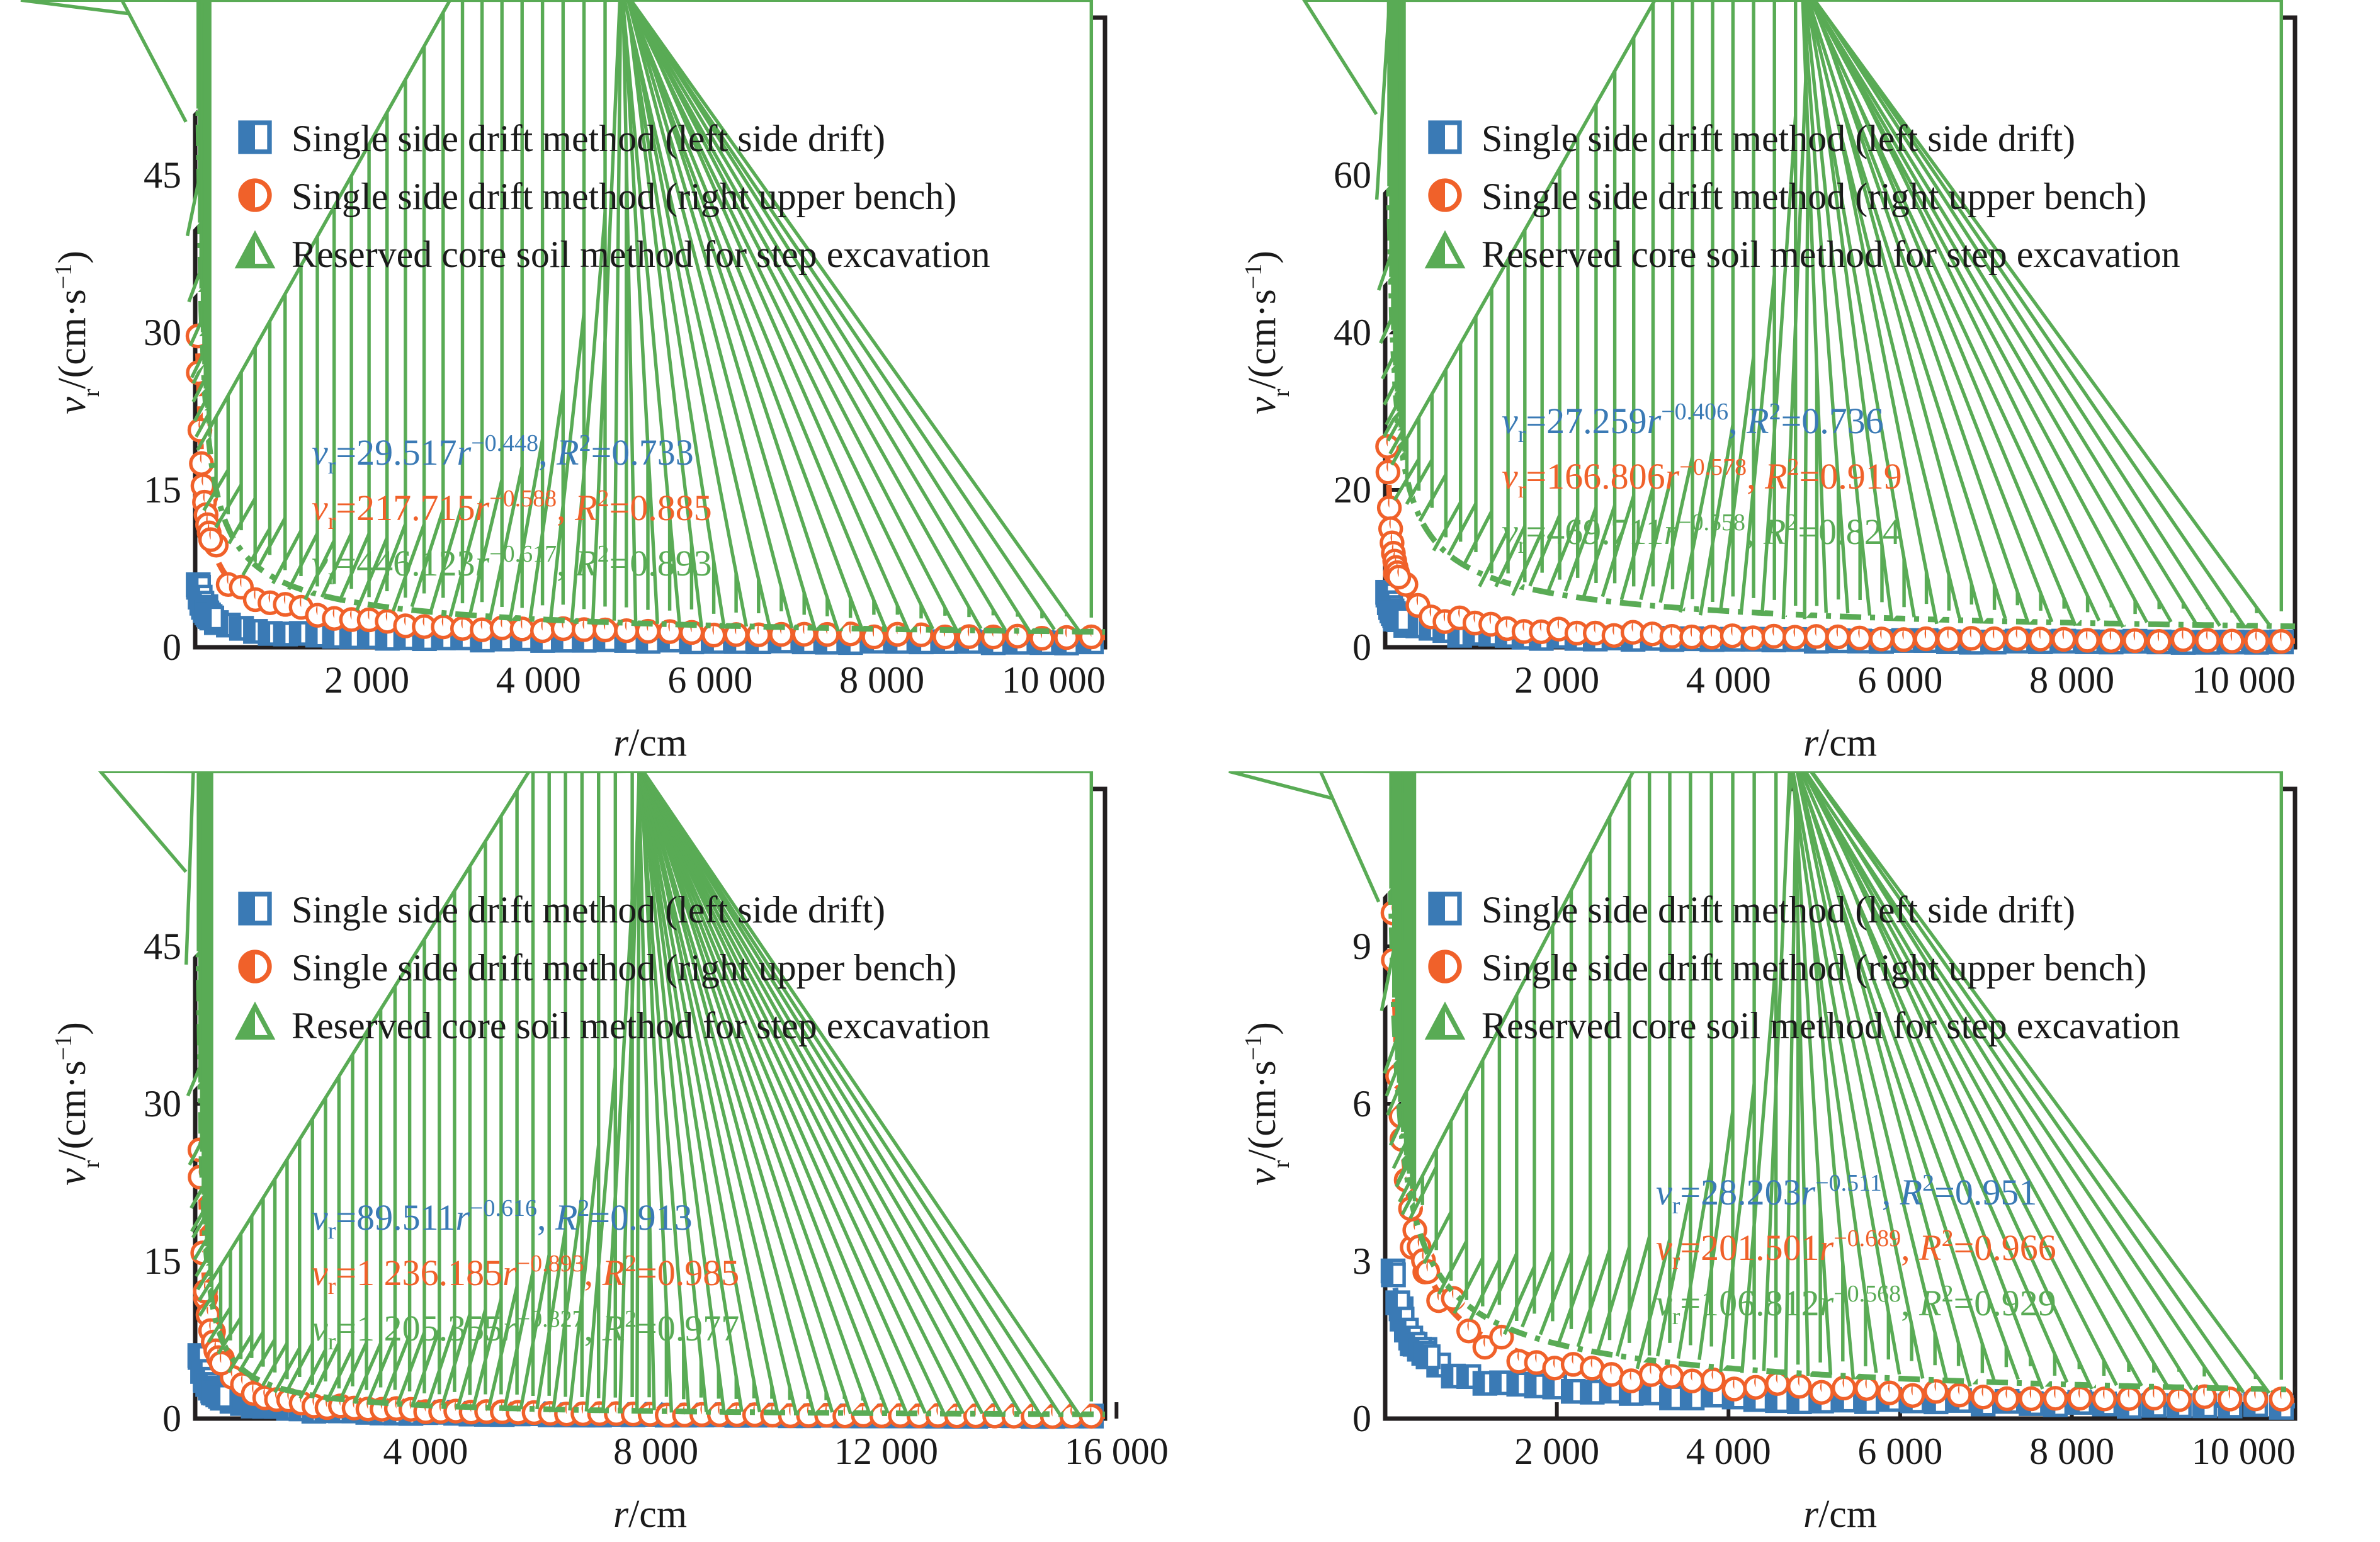  I want to click on equation-line-2: vr=217.715r−0.588, R2=0.885, so click(512, 510).